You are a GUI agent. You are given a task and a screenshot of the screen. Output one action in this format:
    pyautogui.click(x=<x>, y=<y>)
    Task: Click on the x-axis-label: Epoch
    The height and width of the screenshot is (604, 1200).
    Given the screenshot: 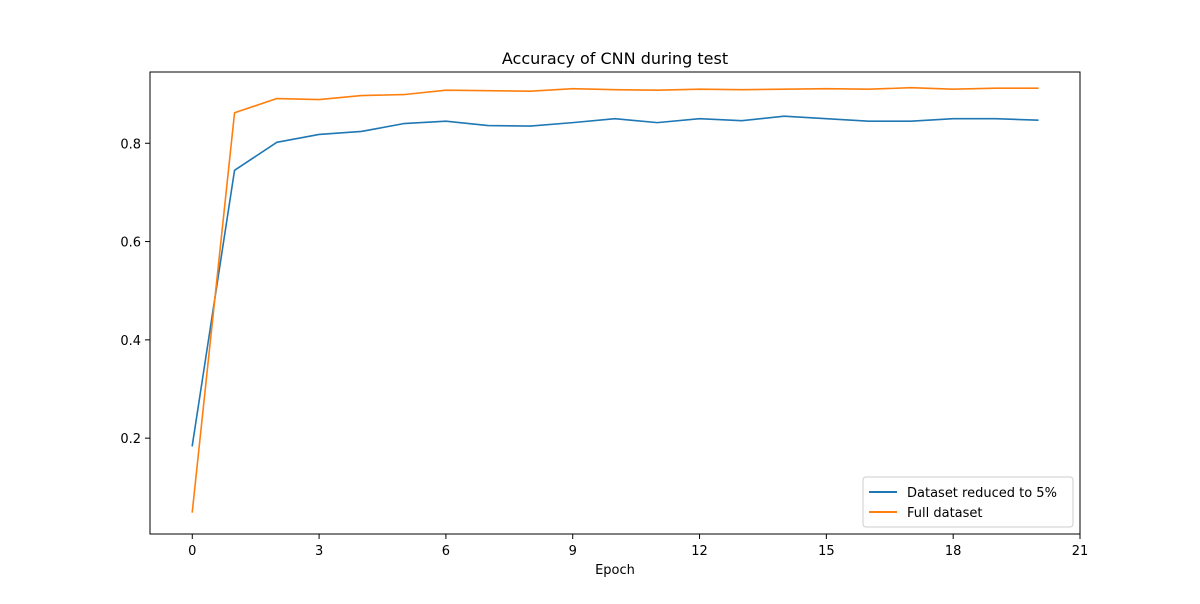 What is the action you would take?
    pyautogui.click(x=615, y=570)
    